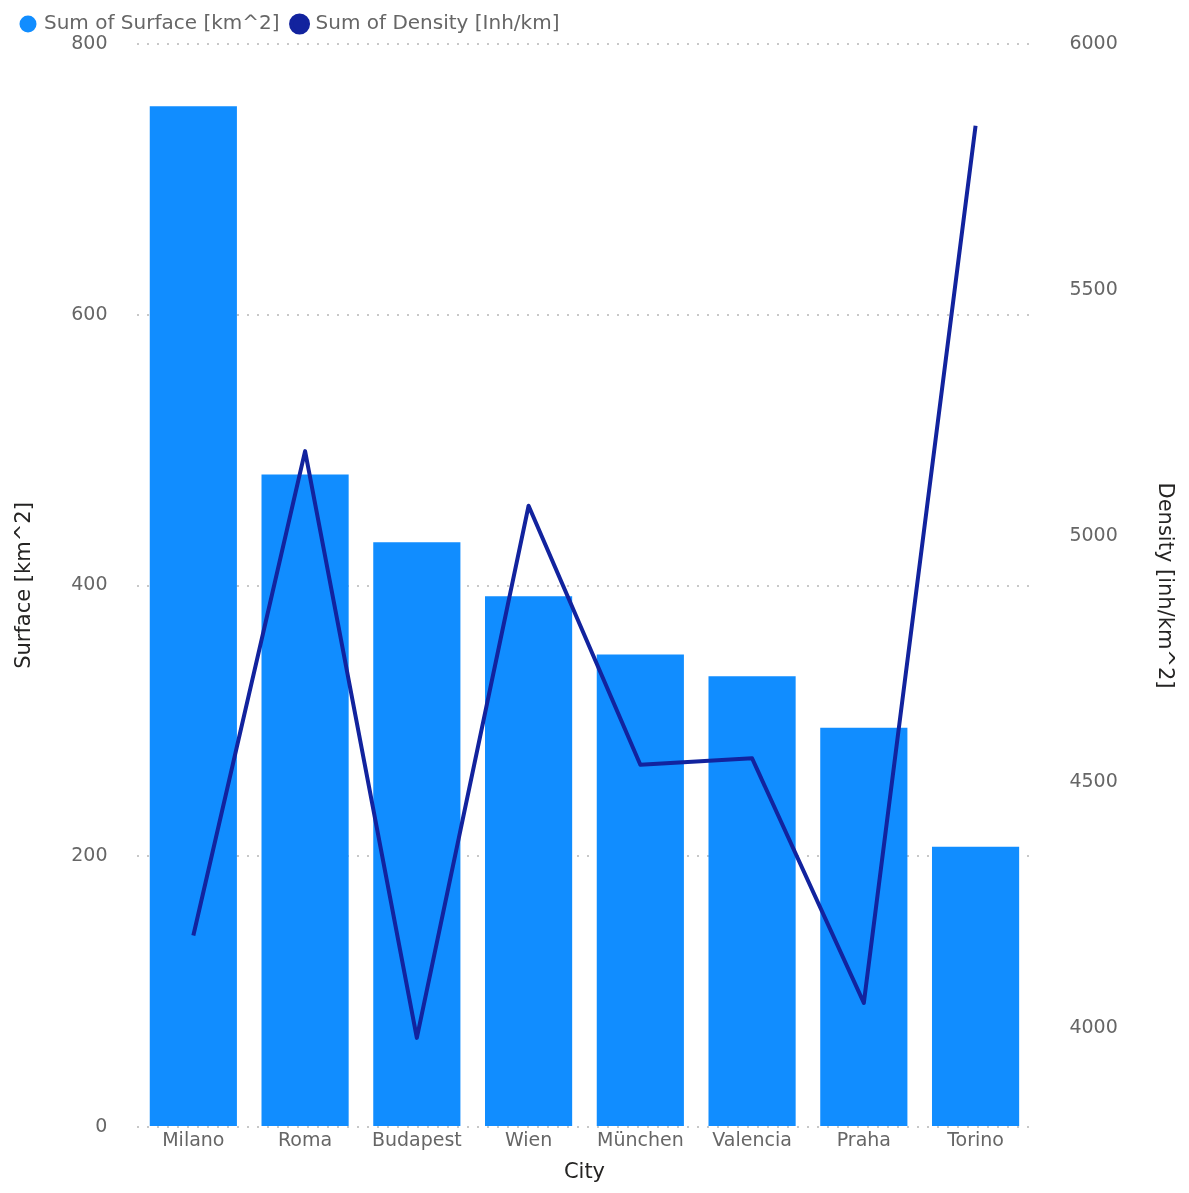  What do you see at coordinates (975, 1139) in the screenshot?
I see `x-tick-label: Torino` at bounding box center [975, 1139].